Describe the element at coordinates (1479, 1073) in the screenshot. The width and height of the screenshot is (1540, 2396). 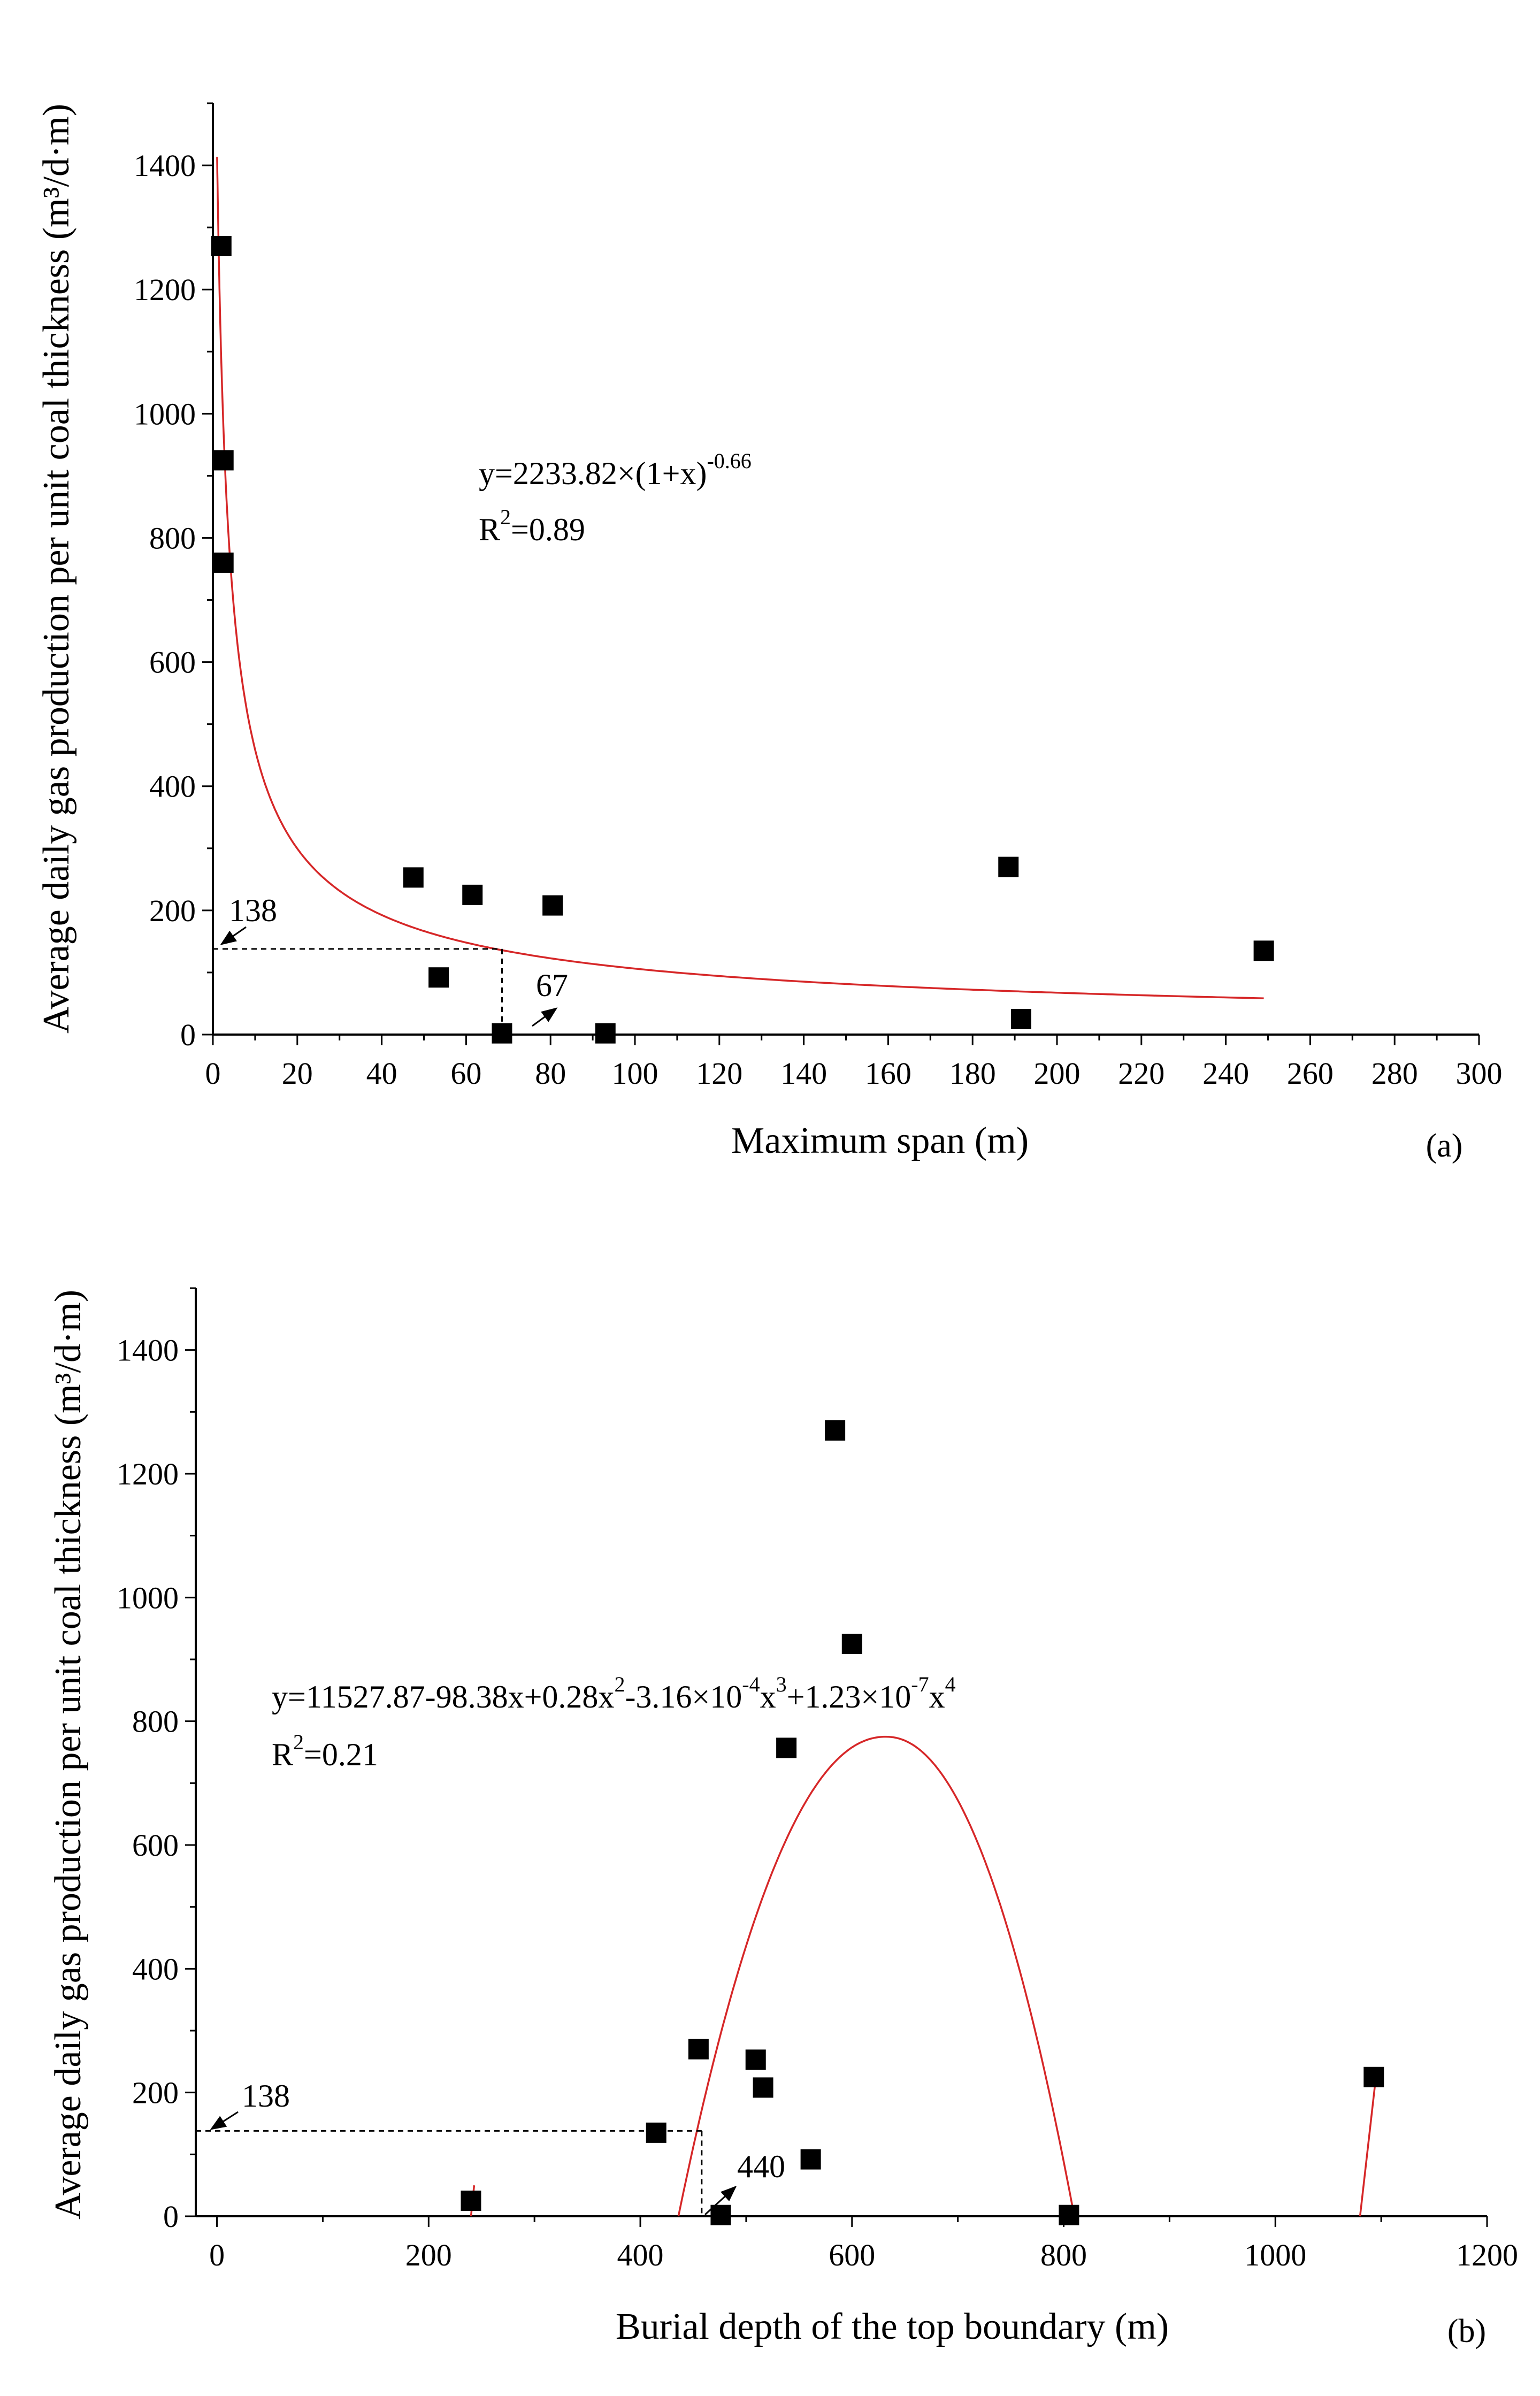
I see `a-x-tick-label: 300` at that location.